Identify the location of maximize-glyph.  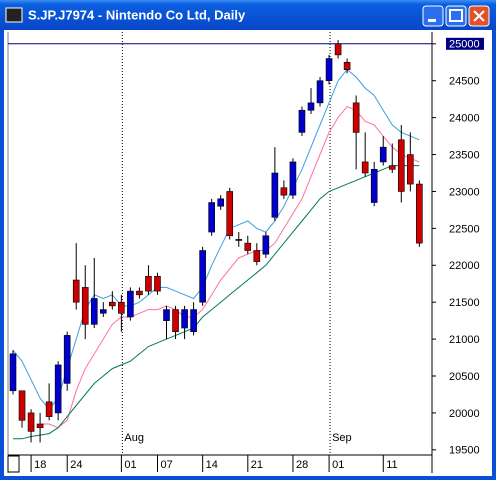
(456, 15).